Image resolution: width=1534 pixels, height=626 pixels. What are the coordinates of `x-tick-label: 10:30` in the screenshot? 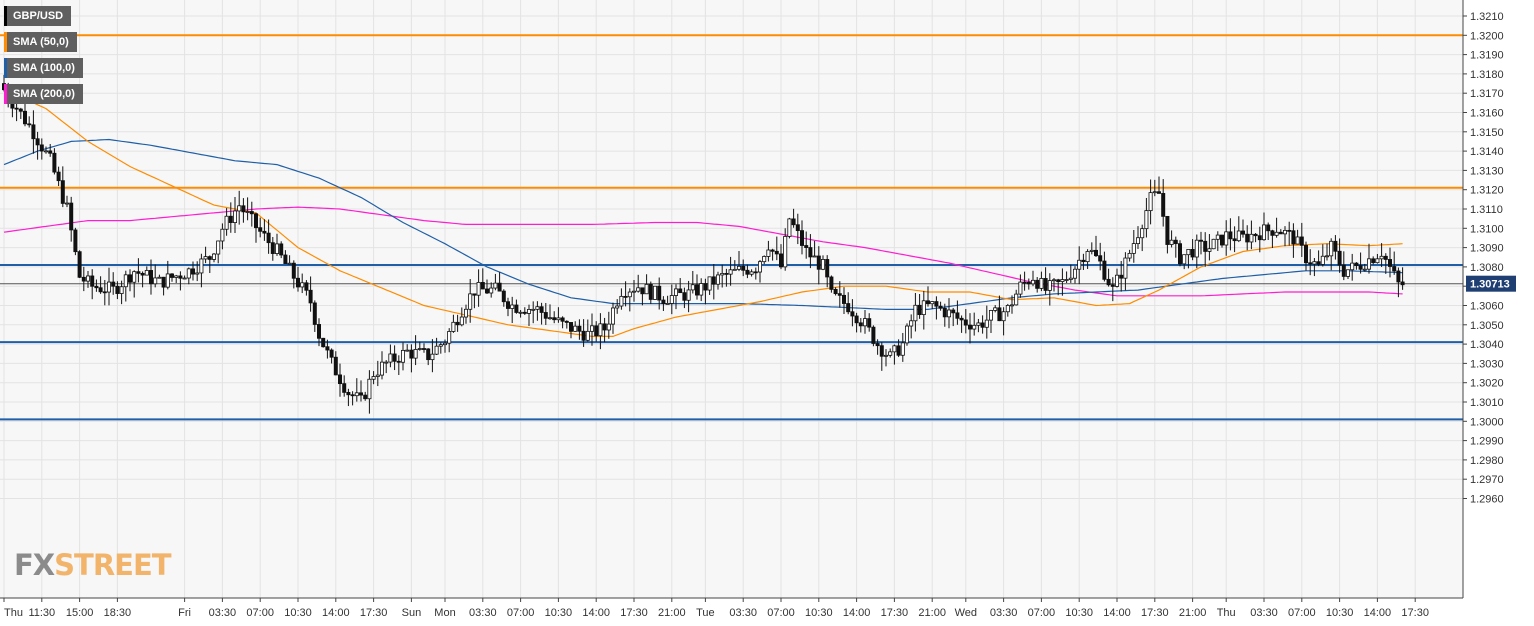 It's located at (1079, 613).